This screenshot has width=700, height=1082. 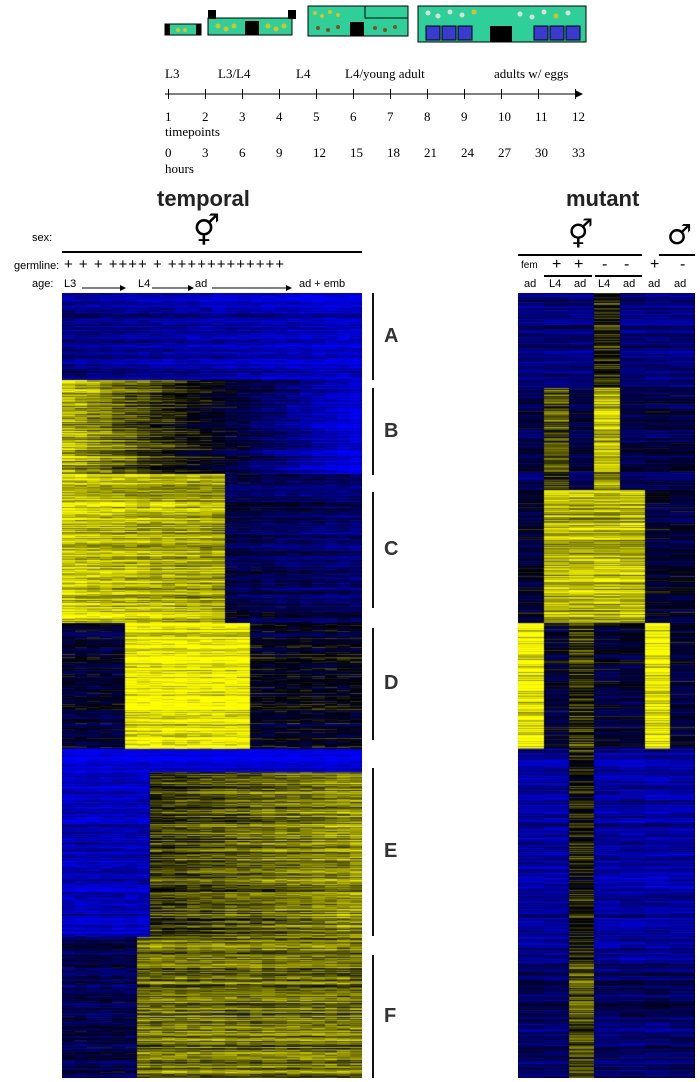 What do you see at coordinates (391, 683) in the screenshot?
I see `cluster-label-d: D` at bounding box center [391, 683].